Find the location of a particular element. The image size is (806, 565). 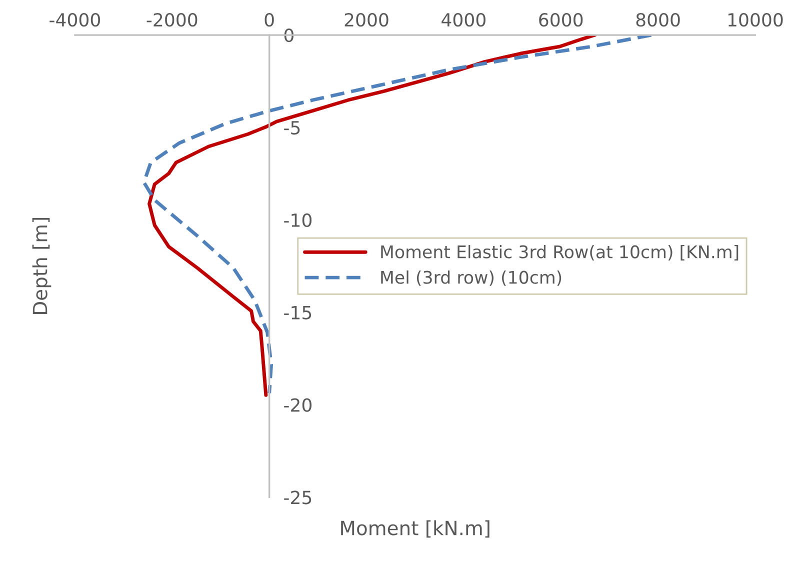

y-axis-title: Depth [m] is located at coordinates (42, 266).